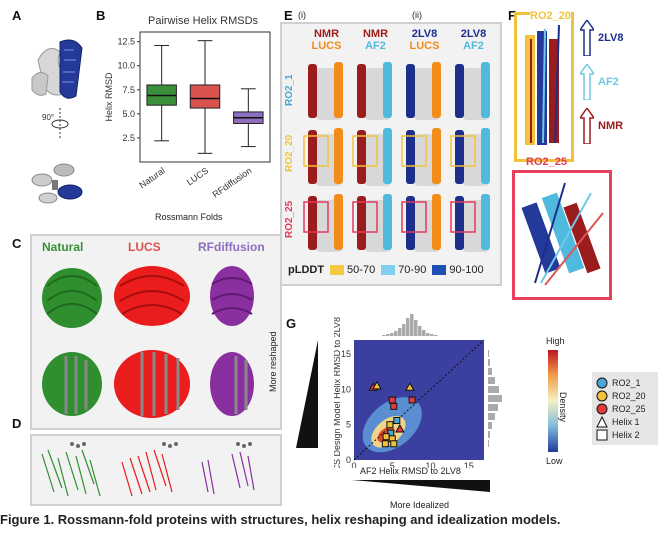 This screenshot has height=534, width=672. What do you see at coordinates (273, 361) in the screenshot?
I see `more-reshaped-label: More reshaped` at bounding box center [273, 361].